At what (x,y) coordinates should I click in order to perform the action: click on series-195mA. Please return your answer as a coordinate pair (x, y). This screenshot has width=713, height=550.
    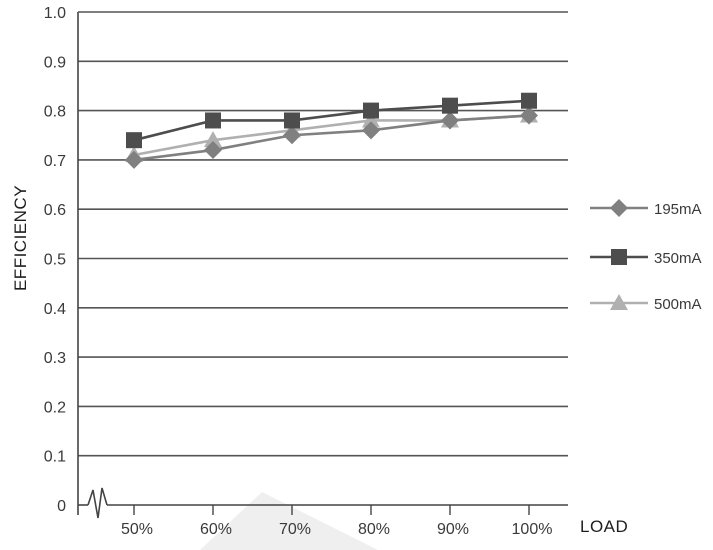
    Looking at the image, I should click on (331, 137).